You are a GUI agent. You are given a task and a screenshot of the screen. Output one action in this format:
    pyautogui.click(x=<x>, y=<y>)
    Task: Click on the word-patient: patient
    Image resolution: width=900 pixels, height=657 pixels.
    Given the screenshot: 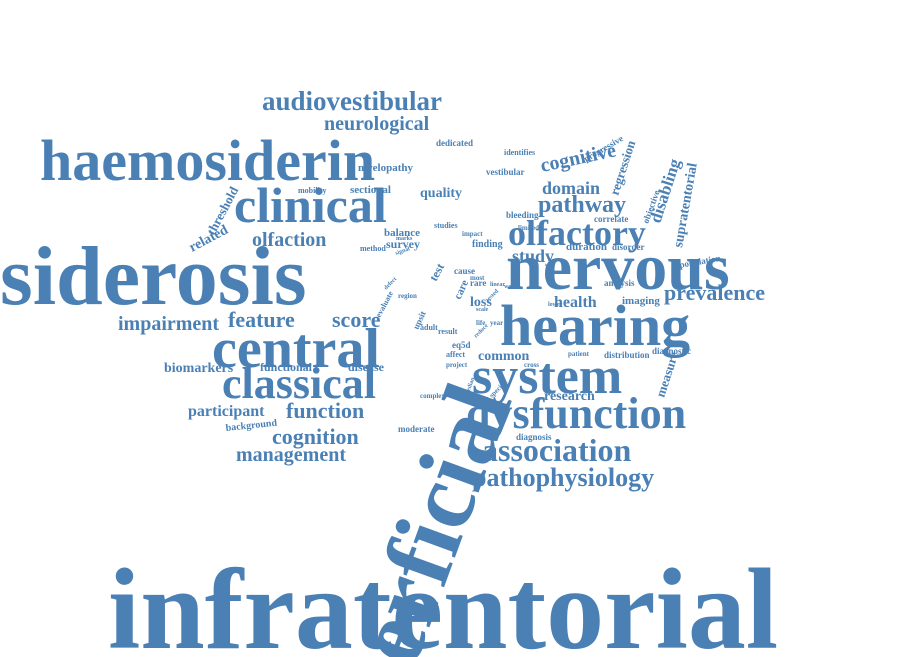 What is the action you would take?
    pyautogui.click(x=579, y=354)
    